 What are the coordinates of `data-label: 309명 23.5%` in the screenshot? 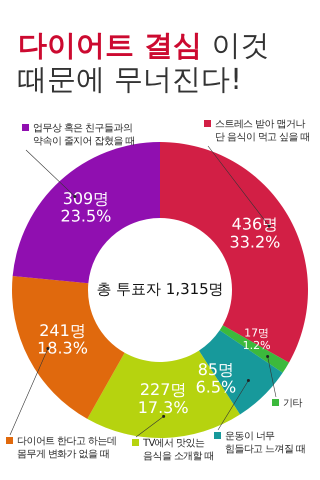 It's located at (86, 207).